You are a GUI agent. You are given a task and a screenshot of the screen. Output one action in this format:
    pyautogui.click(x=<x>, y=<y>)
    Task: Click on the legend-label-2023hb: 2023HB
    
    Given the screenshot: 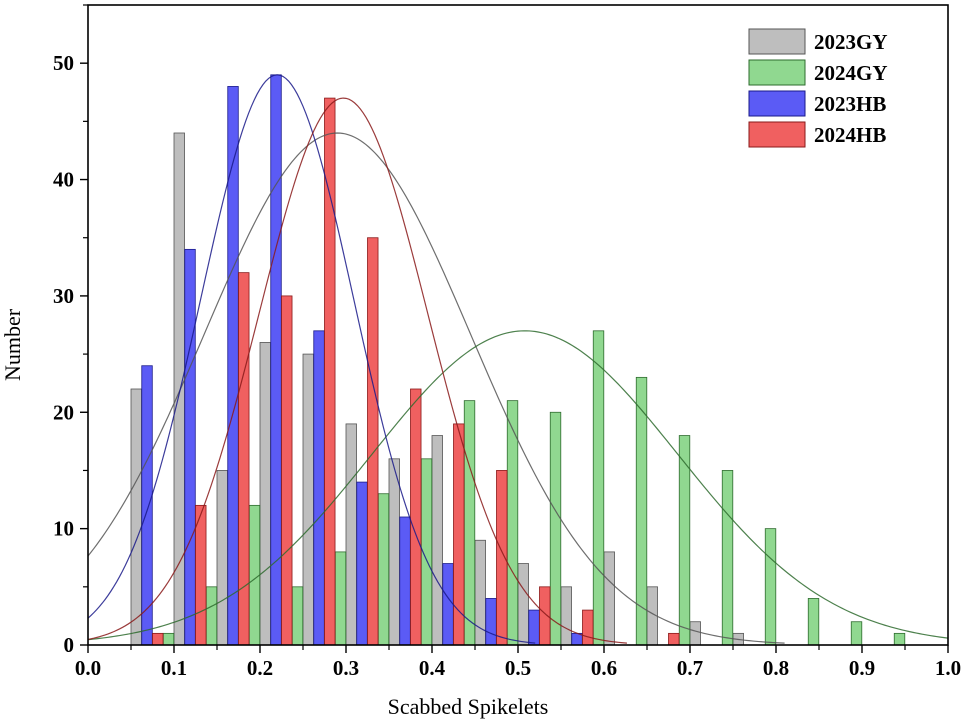 What is the action you would take?
    pyautogui.click(x=850, y=104)
    